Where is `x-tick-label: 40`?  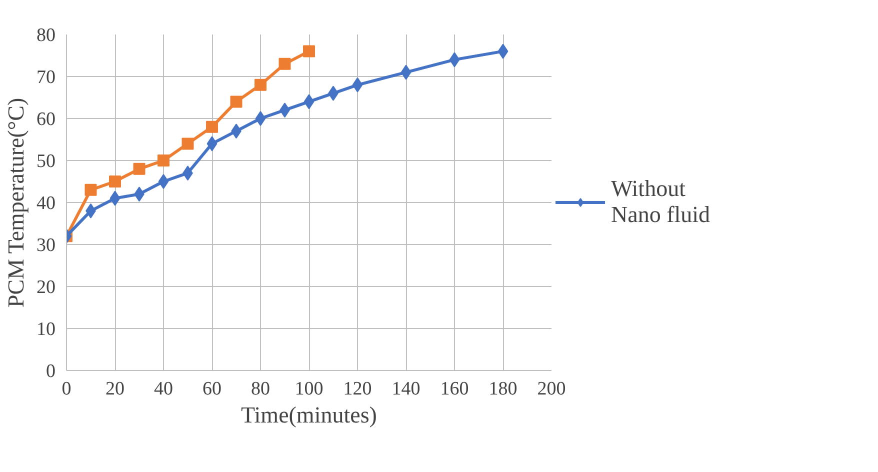
x-tick-label: 40 is located at coordinates (163, 389).